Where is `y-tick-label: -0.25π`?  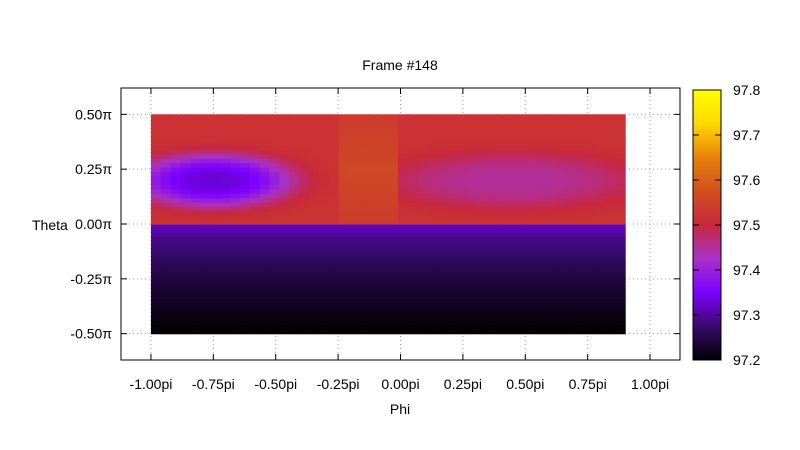
y-tick-label: -0.25π is located at coordinates (91, 279).